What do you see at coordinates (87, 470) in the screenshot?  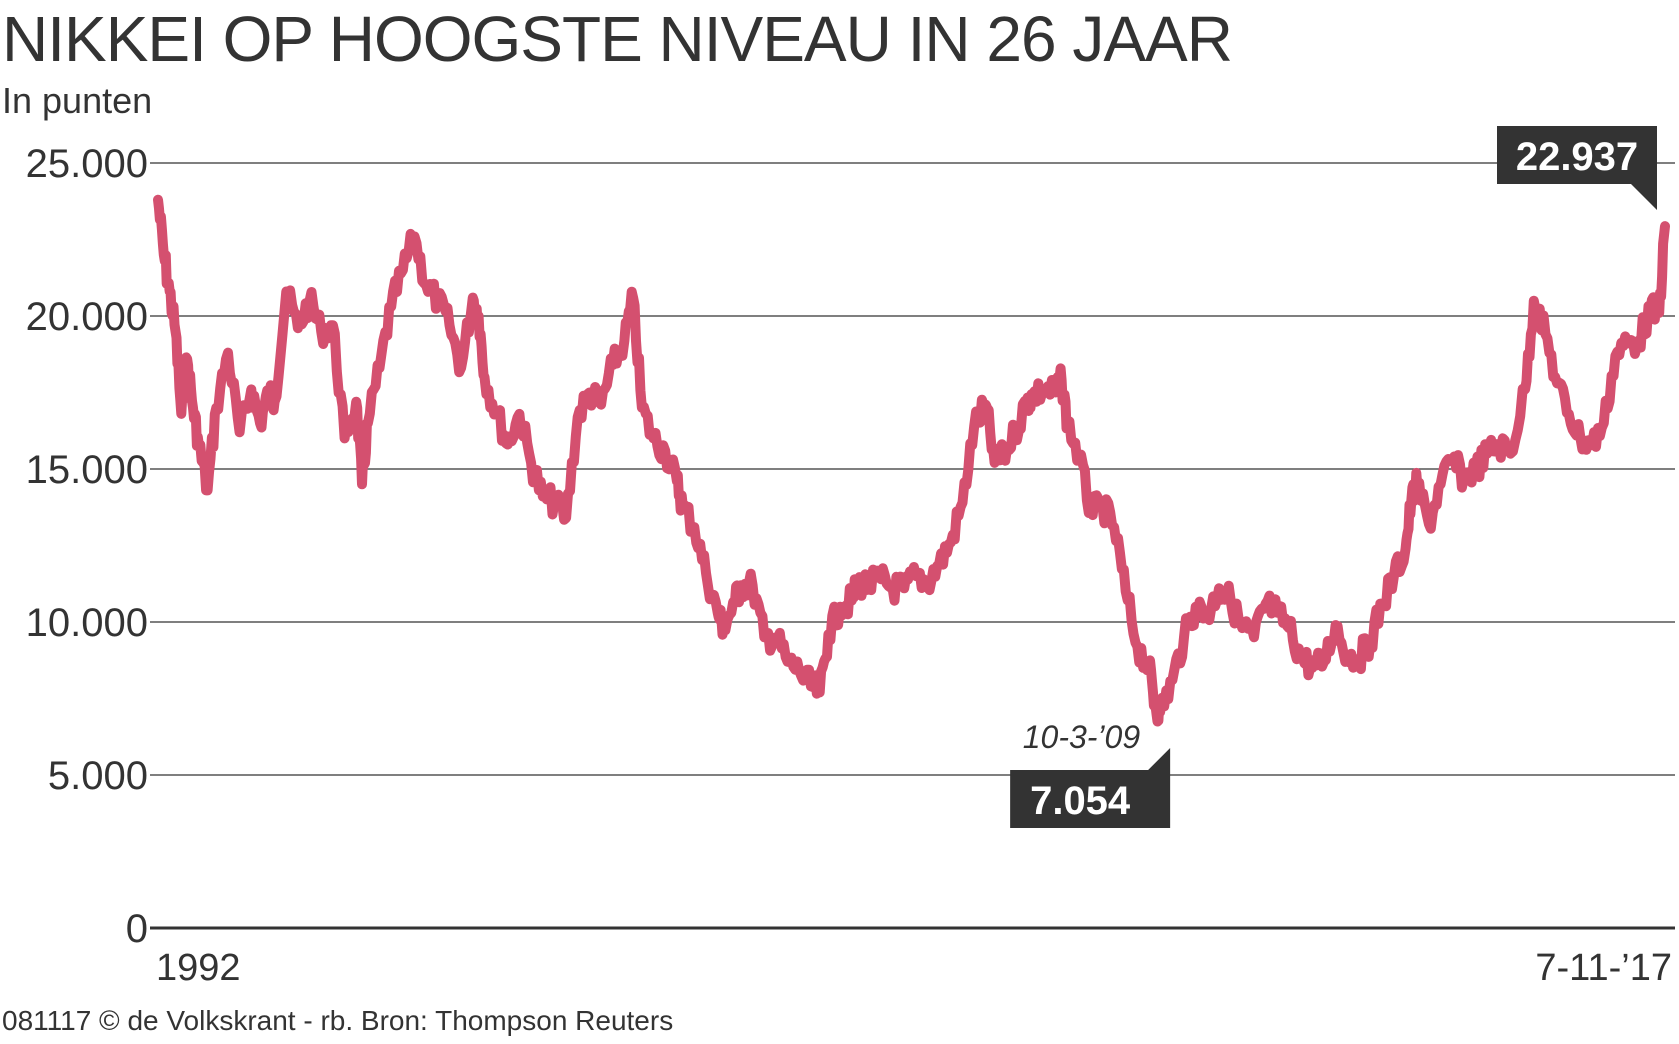 I see `y-tick-label: 15.000` at bounding box center [87, 470].